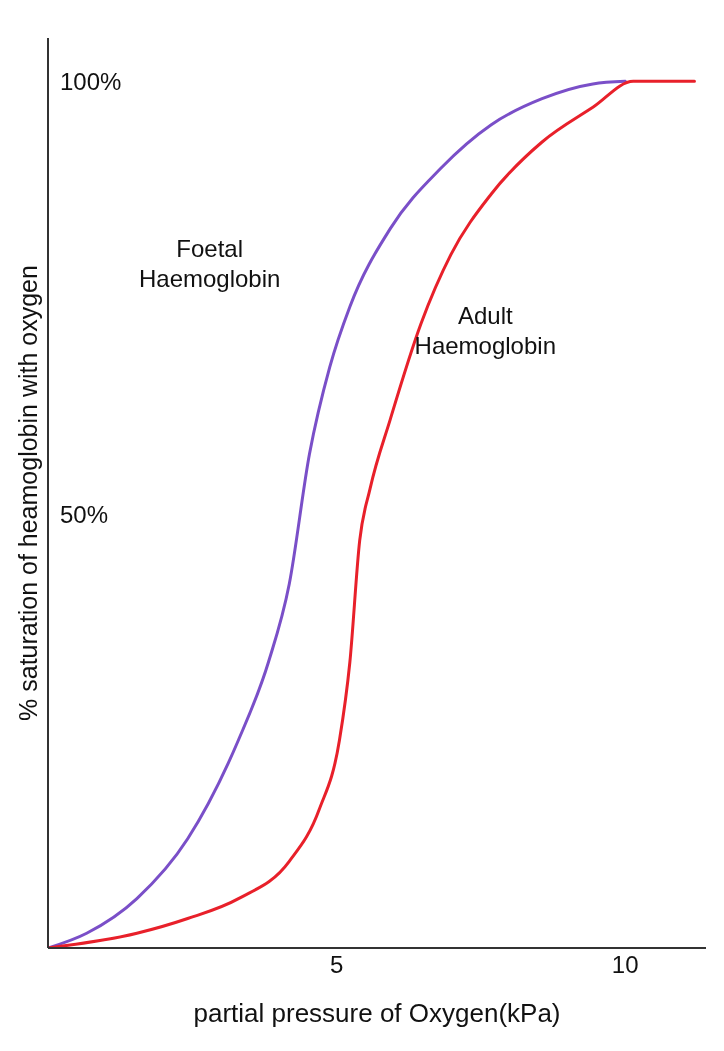 Image resolution: width=724 pixels, height=1051 pixels. What do you see at coordinates (91, 81) in the screenshot?
I see `y-tick-label: 100%` at bounding box center [91, 81].